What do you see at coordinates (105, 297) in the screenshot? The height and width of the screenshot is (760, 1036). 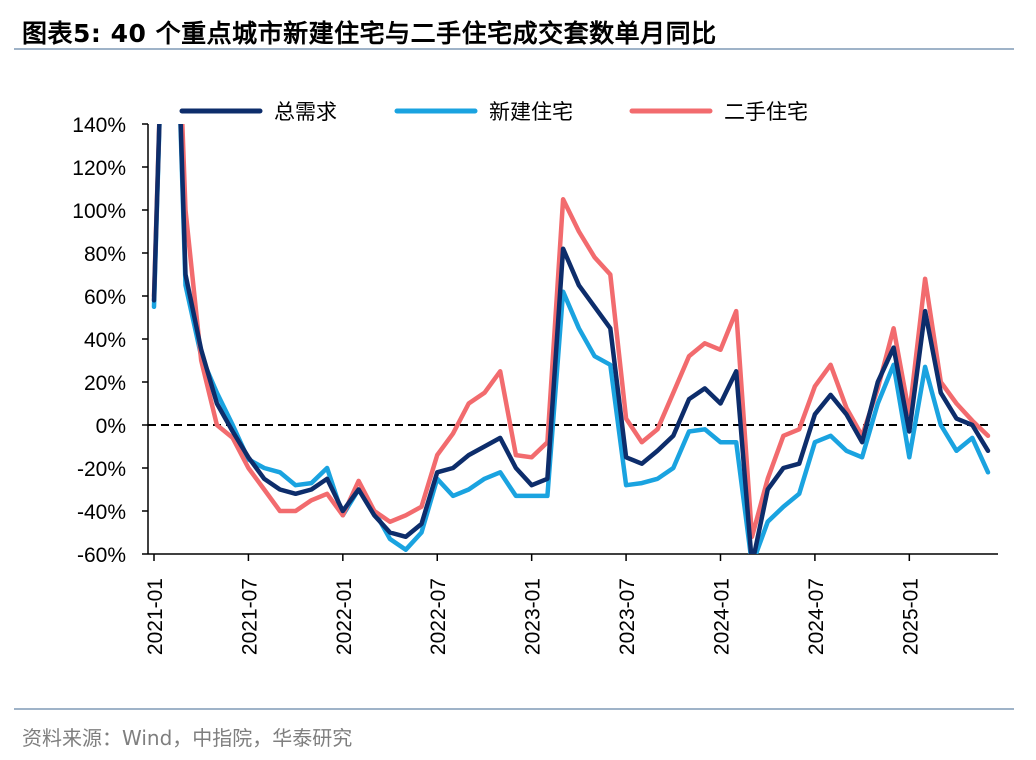 I see `y-tick-label: 60%` at bounding box center [105, 297].